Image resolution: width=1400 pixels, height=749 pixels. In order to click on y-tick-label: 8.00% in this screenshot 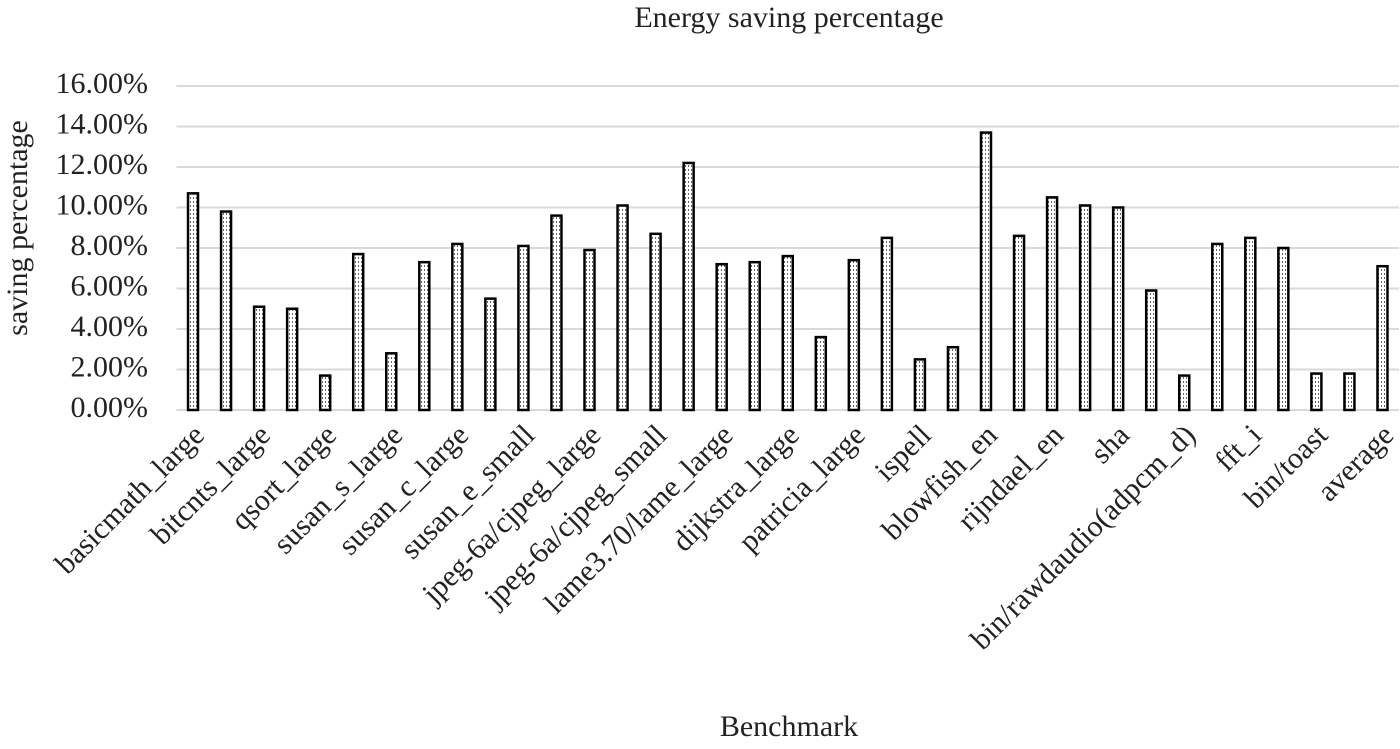, I will do `click(110, 245)`.